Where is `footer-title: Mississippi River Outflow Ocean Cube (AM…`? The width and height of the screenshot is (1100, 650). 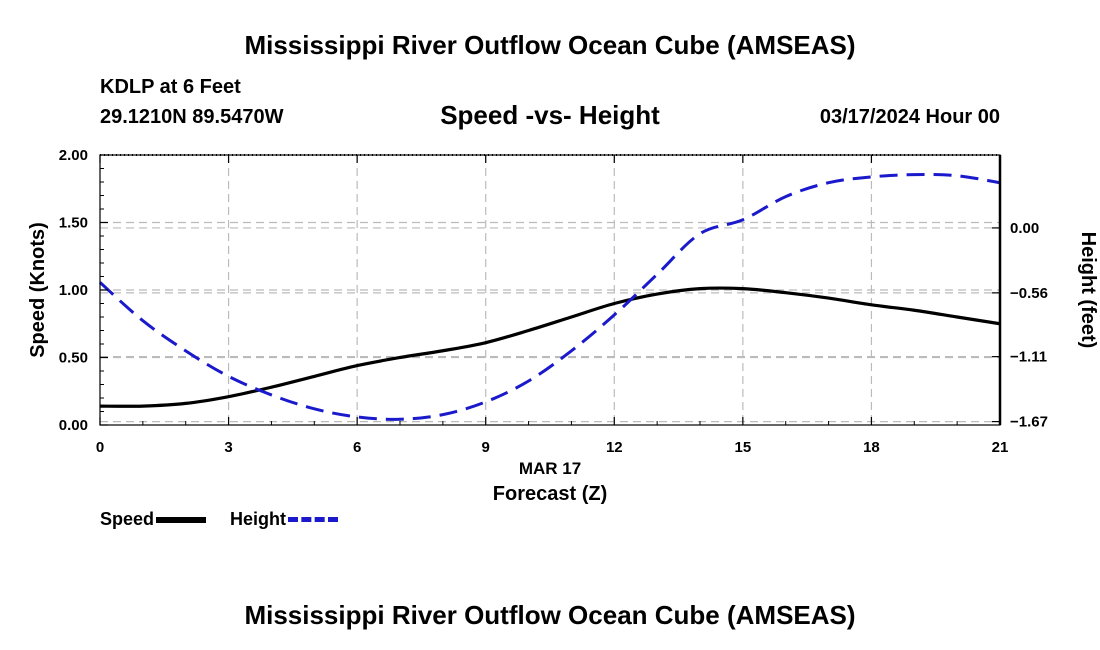 footer-title: Mississippi River Outflow Ocean Cube (AM… is located at coordinates (550, 615).